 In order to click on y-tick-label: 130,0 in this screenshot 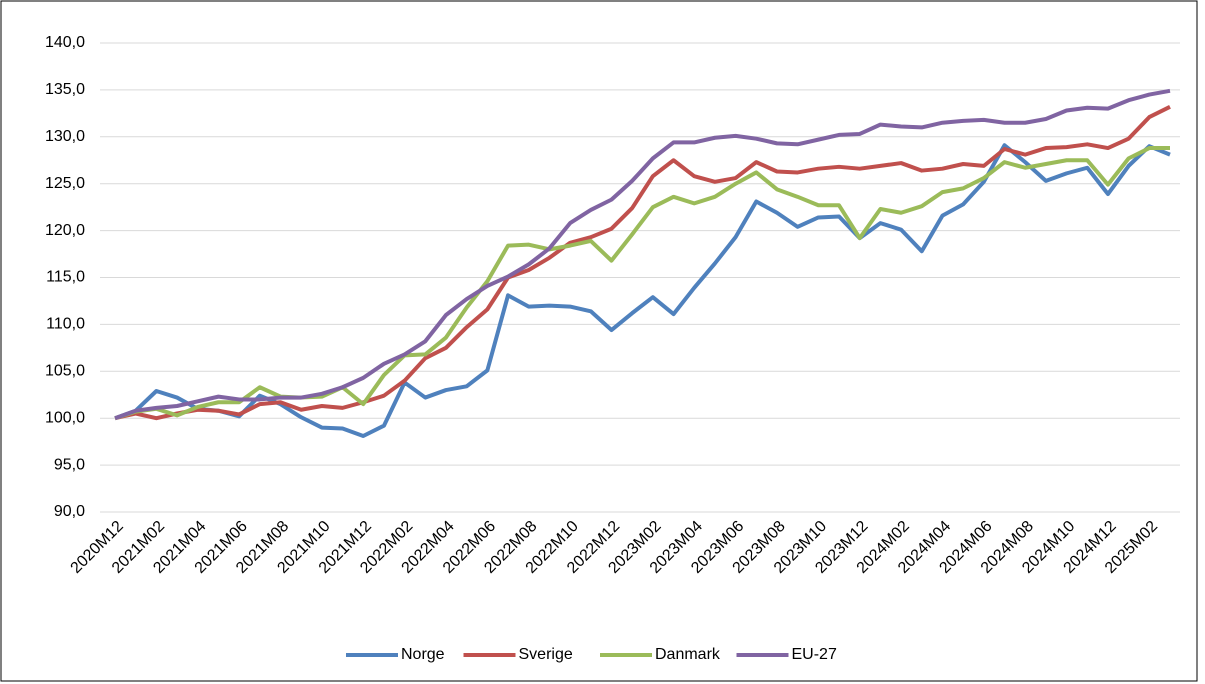, I will do `click(65, 136)`.